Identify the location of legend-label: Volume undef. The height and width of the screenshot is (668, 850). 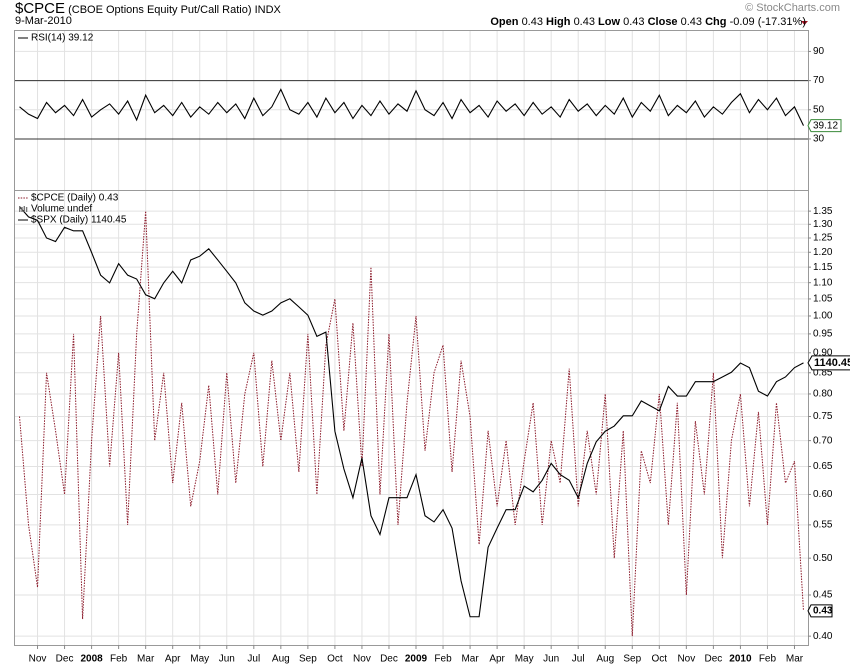
(61, 209).